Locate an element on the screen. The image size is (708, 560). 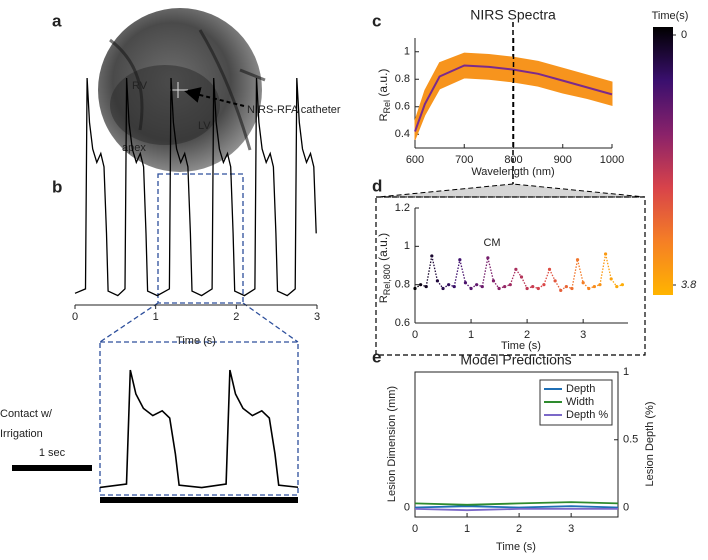
condition-label: Contact w/ is located at coordinates (26, 414).